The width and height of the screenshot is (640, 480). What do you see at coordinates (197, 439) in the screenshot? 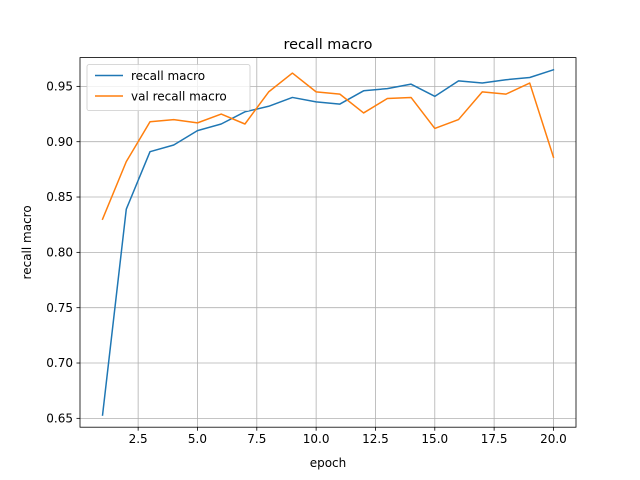
I see `x-tick-label: 5.0` at bounding box center [197, 439].